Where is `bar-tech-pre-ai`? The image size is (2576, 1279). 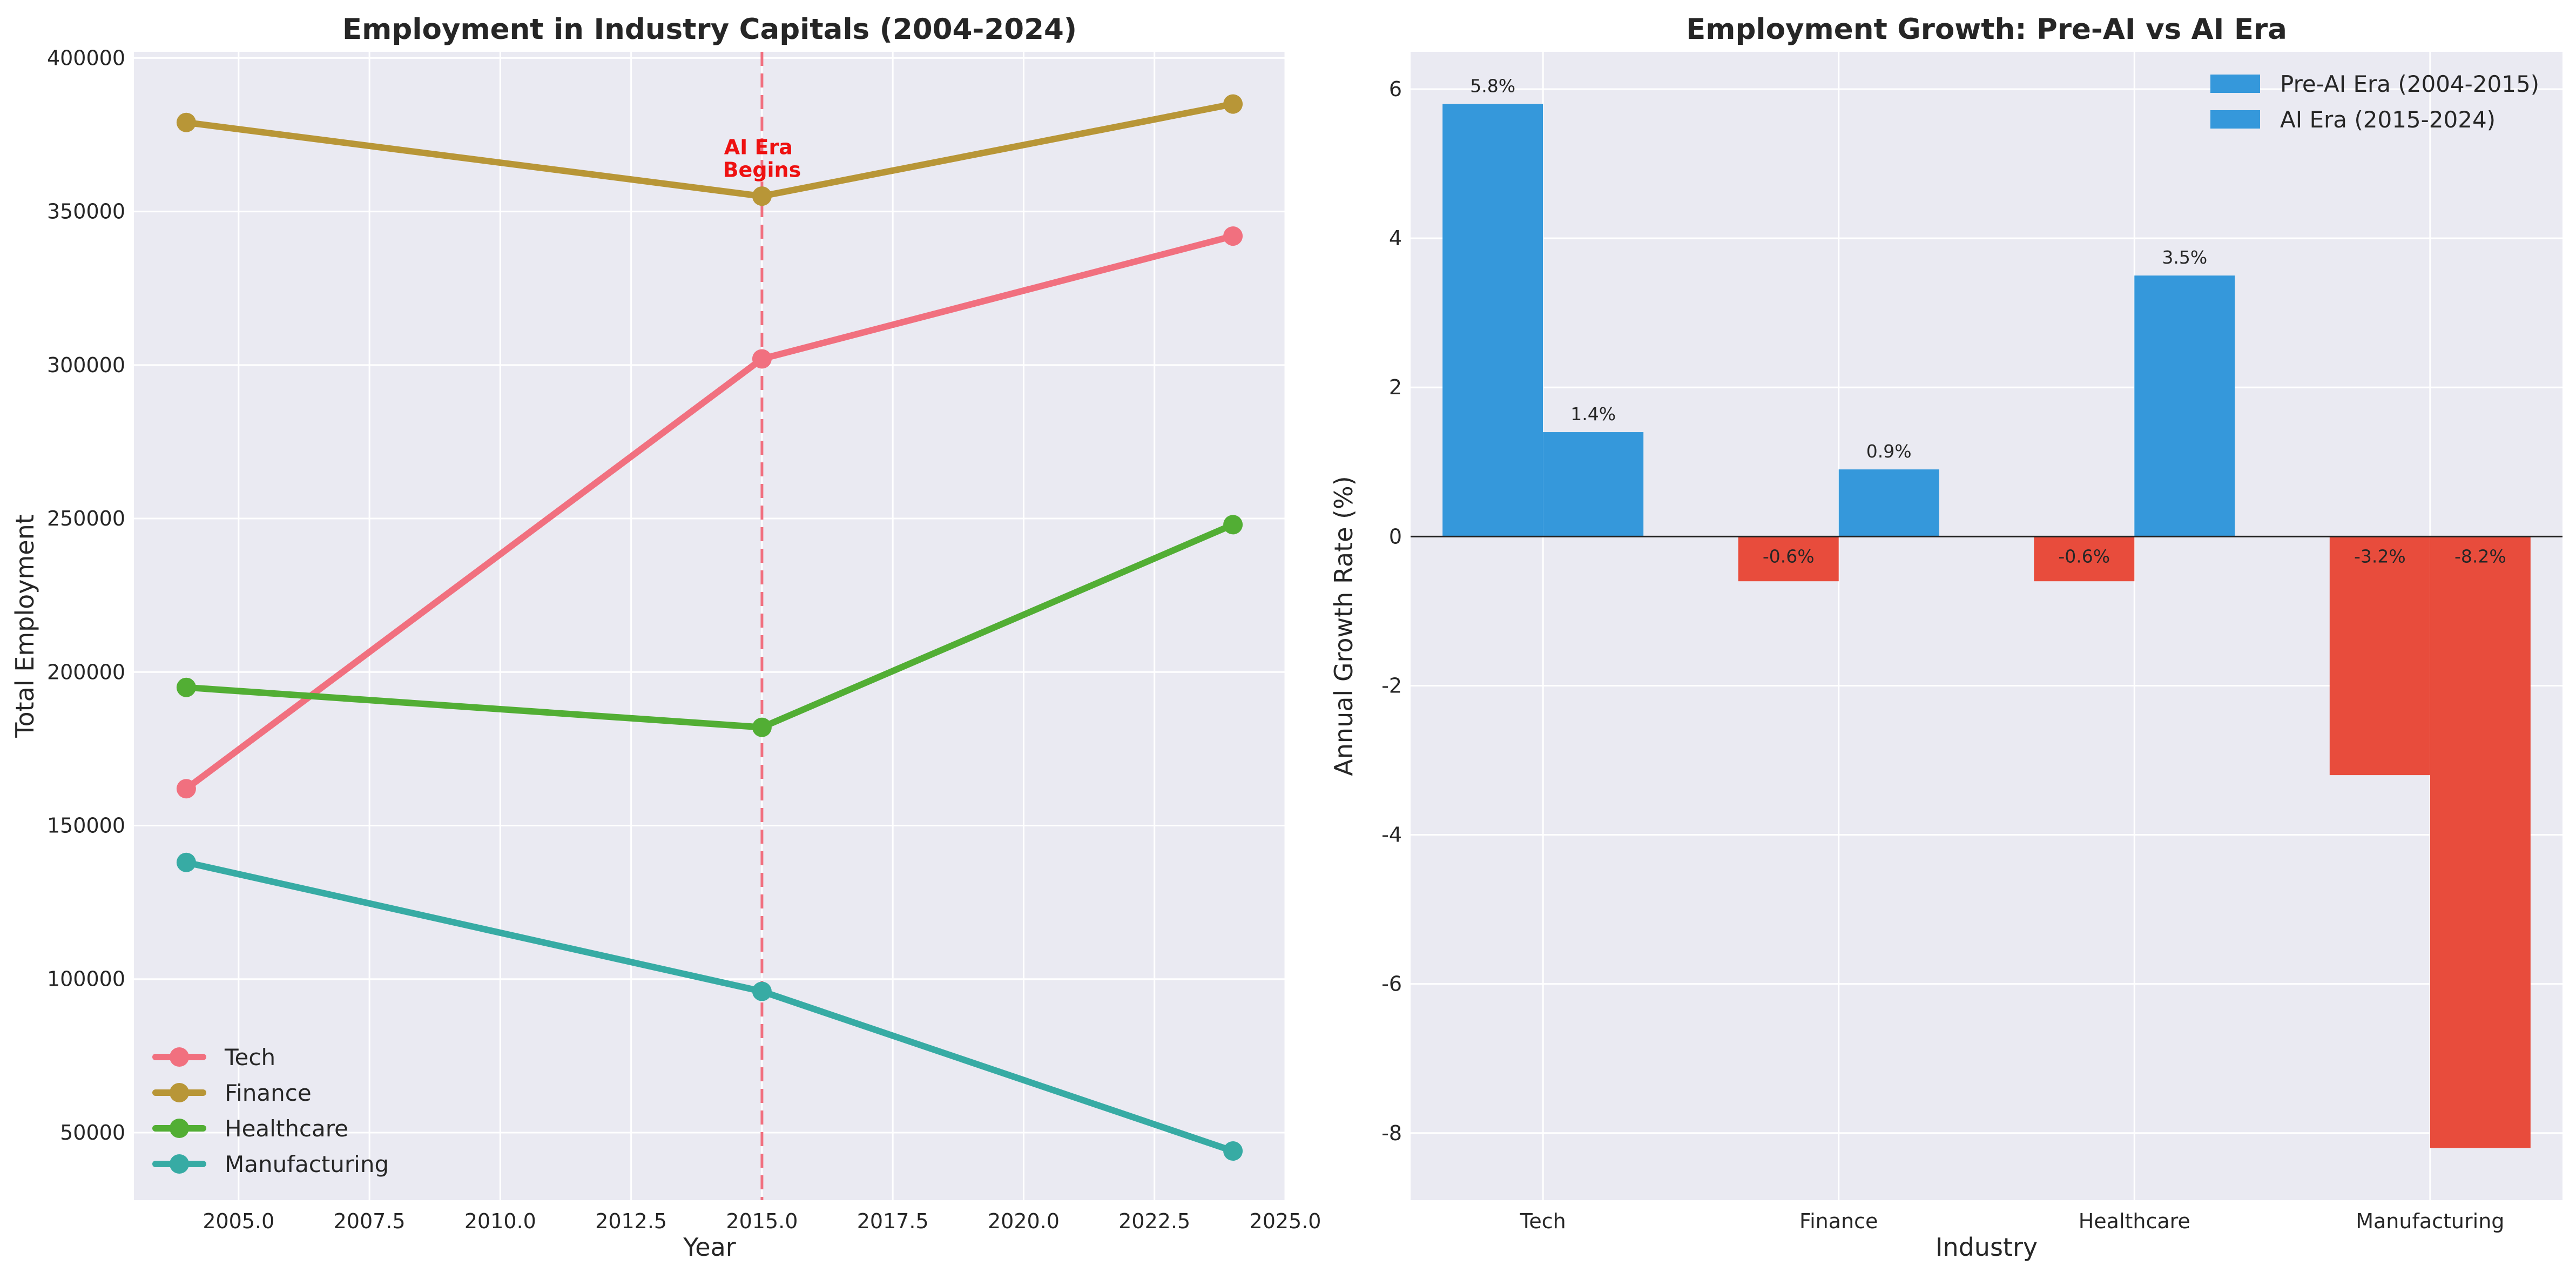
bar-tech-pre-ai is located at coordinates (1492, 320).